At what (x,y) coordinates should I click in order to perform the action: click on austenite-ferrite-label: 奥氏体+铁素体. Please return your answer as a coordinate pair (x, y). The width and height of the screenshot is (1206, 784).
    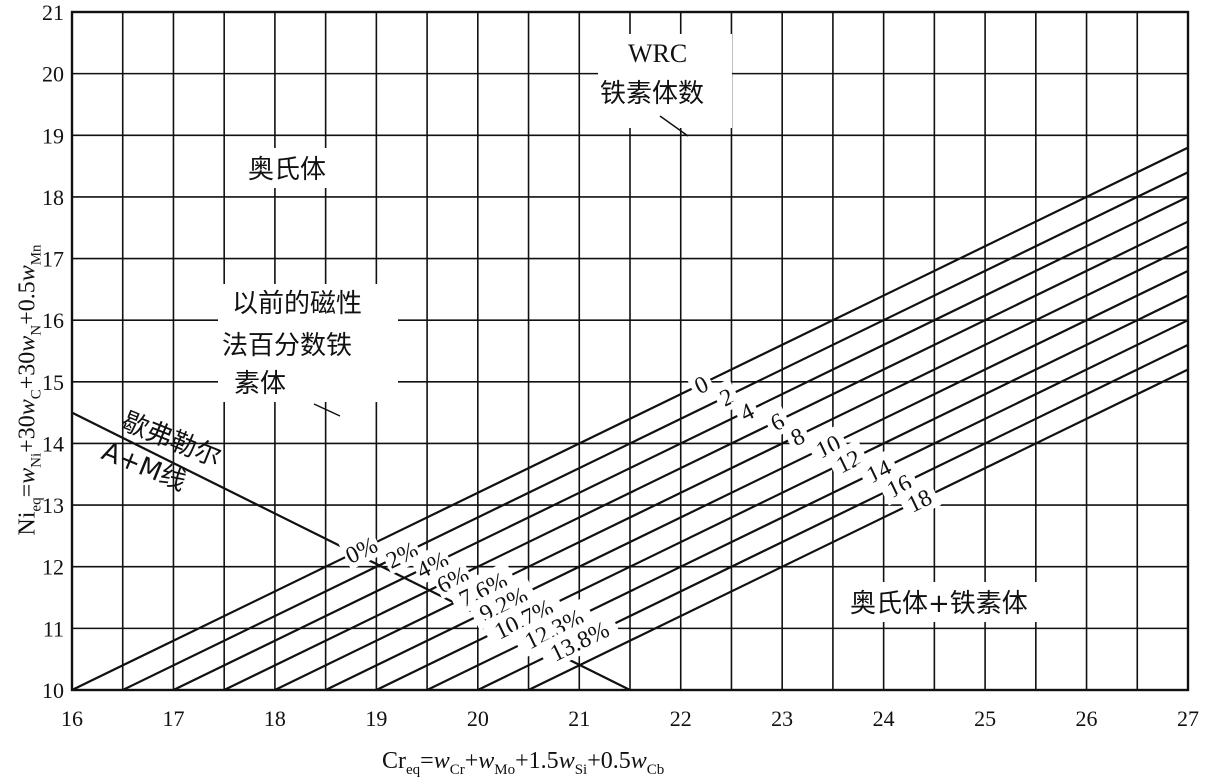
    Looking at the image, I should click on (939, 604).